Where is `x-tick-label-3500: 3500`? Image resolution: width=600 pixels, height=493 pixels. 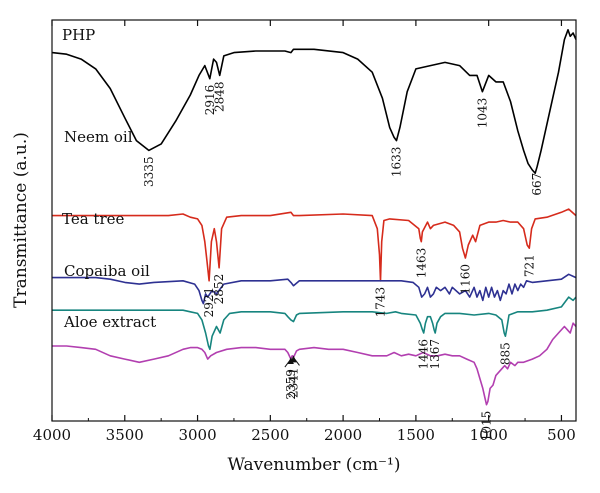
x-tick-label-3500: 3500 is located at coordinates (125, 435).